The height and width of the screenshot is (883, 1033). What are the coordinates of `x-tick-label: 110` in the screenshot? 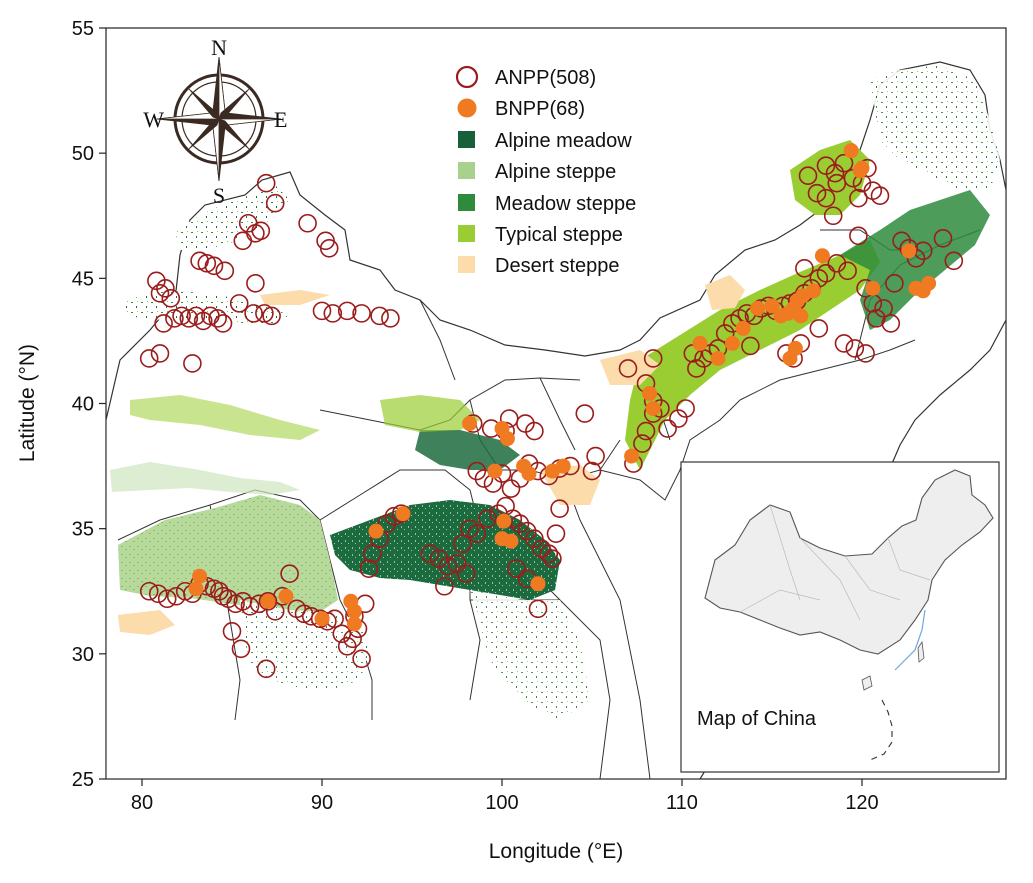 It's located at (682, 803).